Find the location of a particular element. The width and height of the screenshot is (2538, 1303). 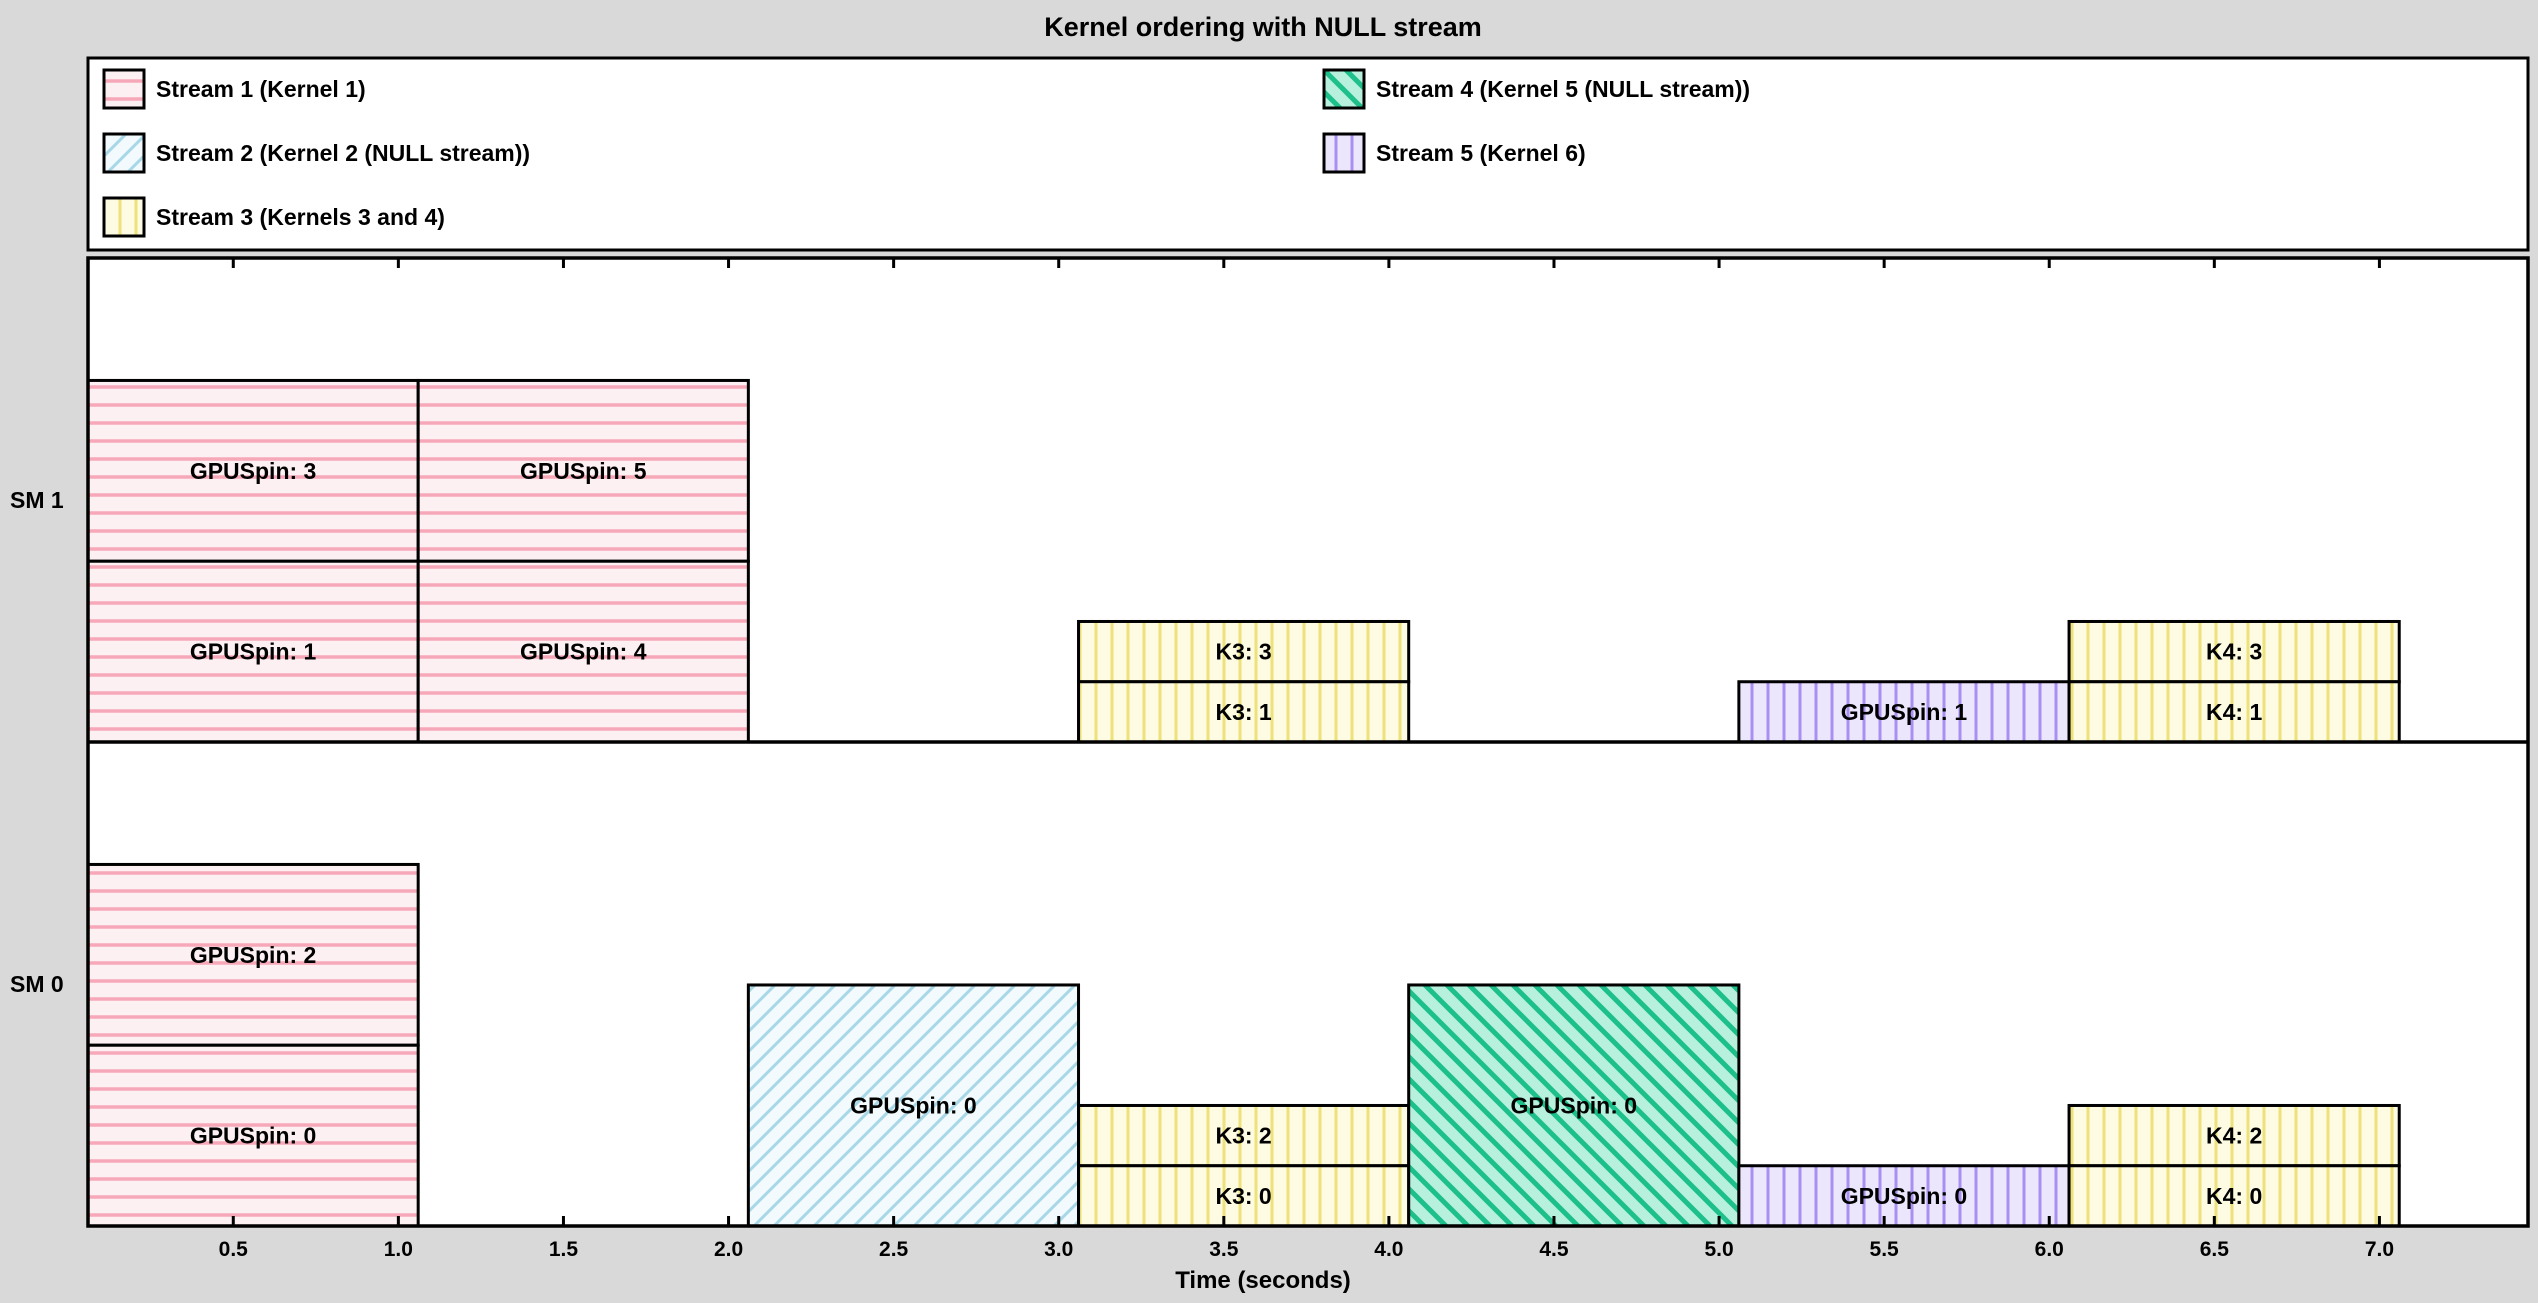

block-sm1-5: K3: 1 is located at coordinates (1244, 712).